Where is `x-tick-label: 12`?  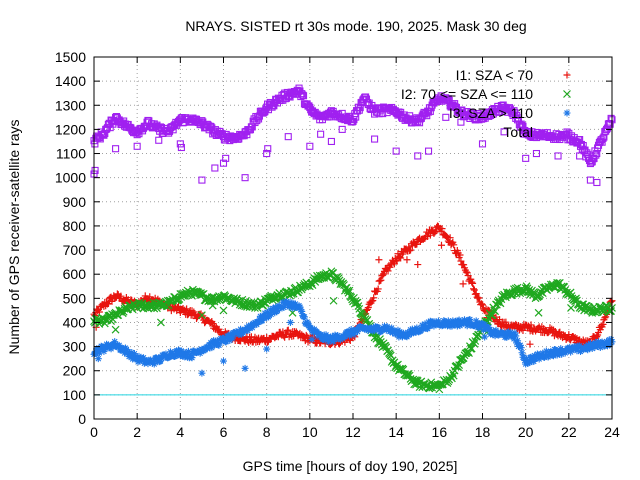
x-tick-label: 12 is located at coordinates (353, 432).